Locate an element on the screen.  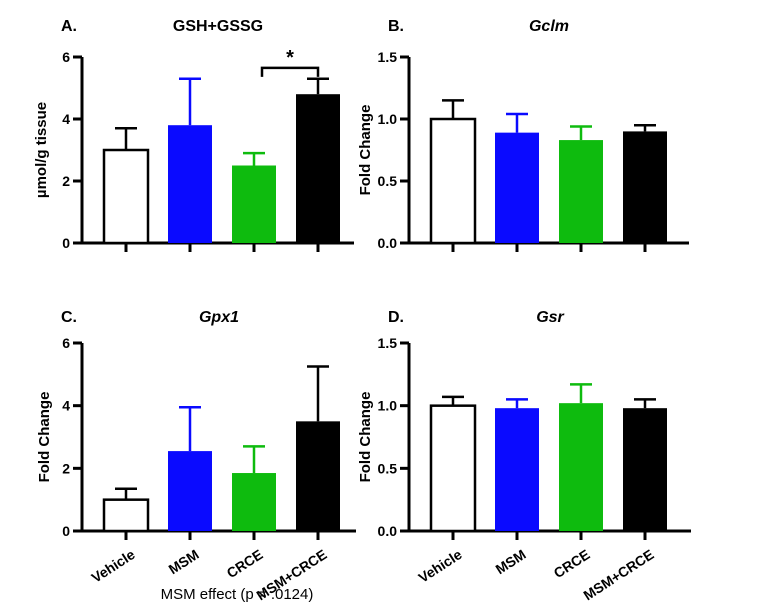
stats-caption: MSM effect (p = .0124) is located at coordinates (237, 594).